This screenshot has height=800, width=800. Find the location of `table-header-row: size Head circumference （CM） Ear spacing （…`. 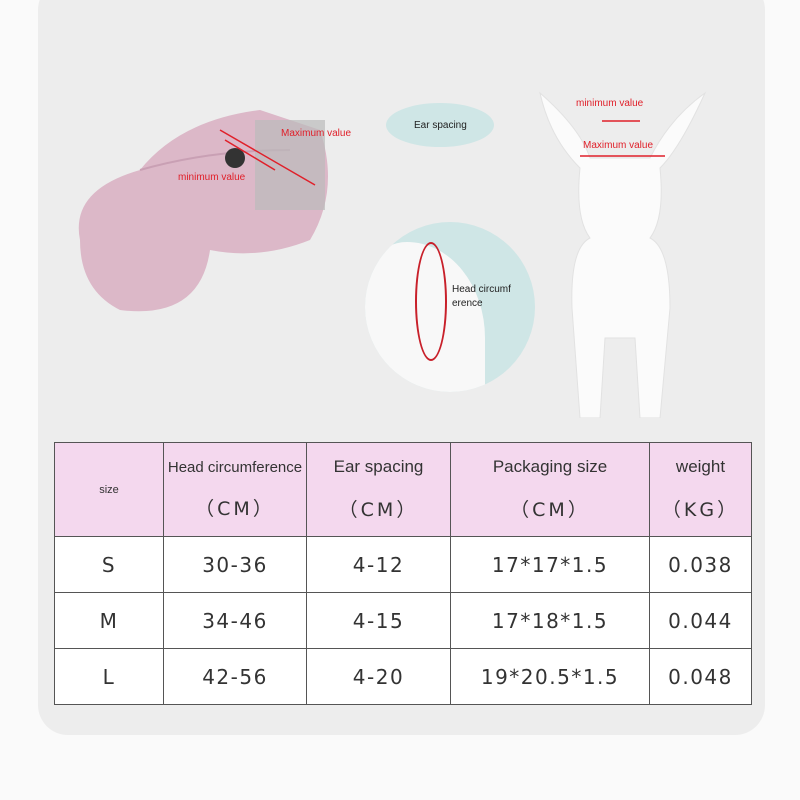

table-header-row: size Head circumference （CM） Ear spacing （… is located at coordinates (403, 489).